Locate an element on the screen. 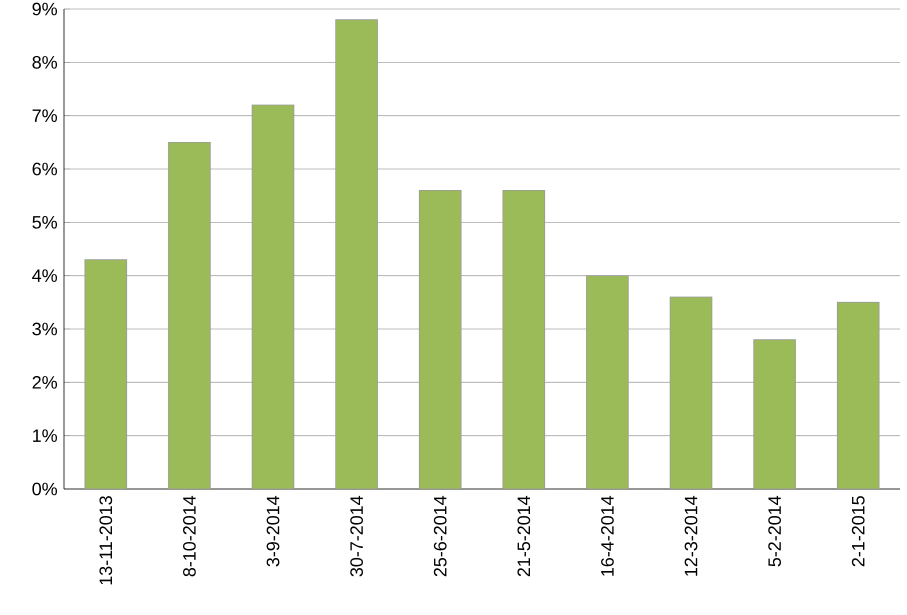 The width and height of the screenshot is (907, 615). x-tick-label: 25-6-2014 is located at coordinates (440, 536).